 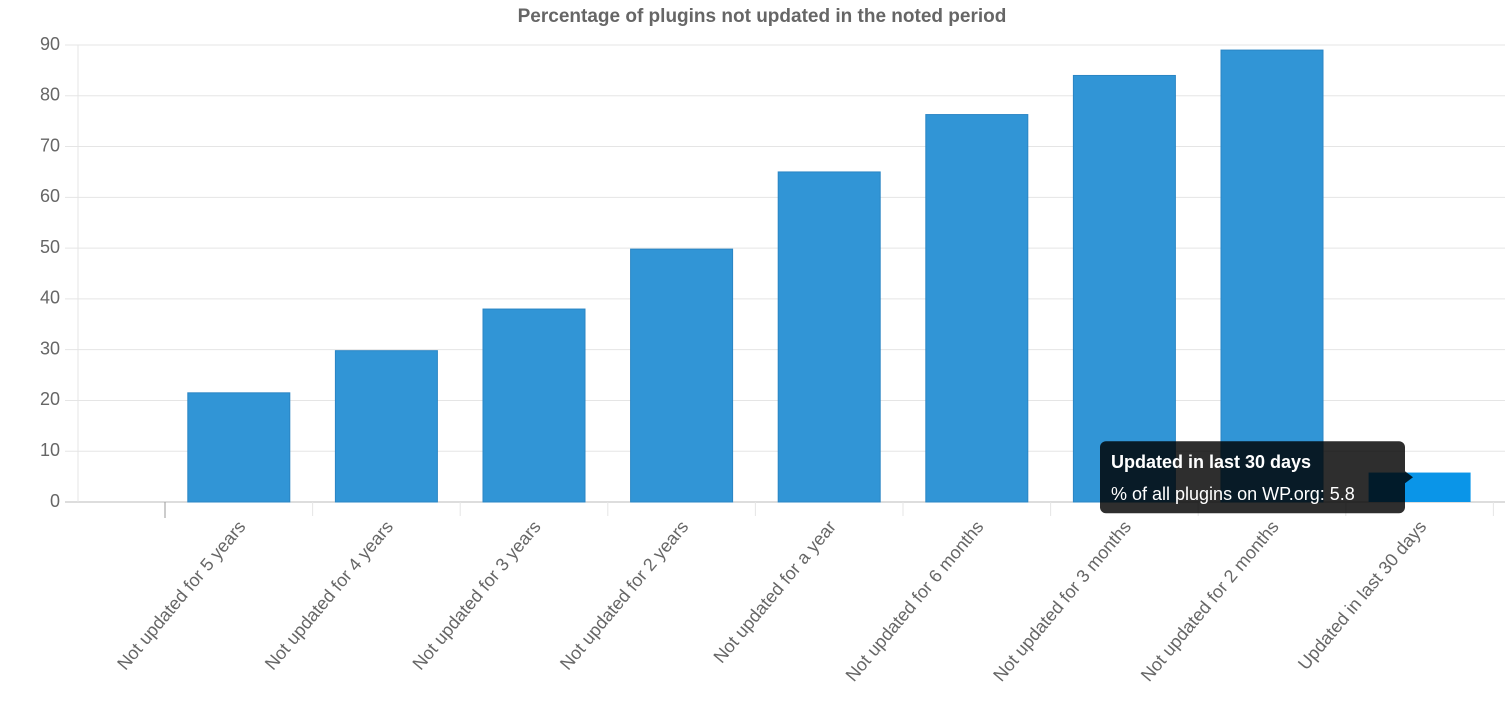 I want to click on y-tick-label: 80, so click(x=50, y=95).